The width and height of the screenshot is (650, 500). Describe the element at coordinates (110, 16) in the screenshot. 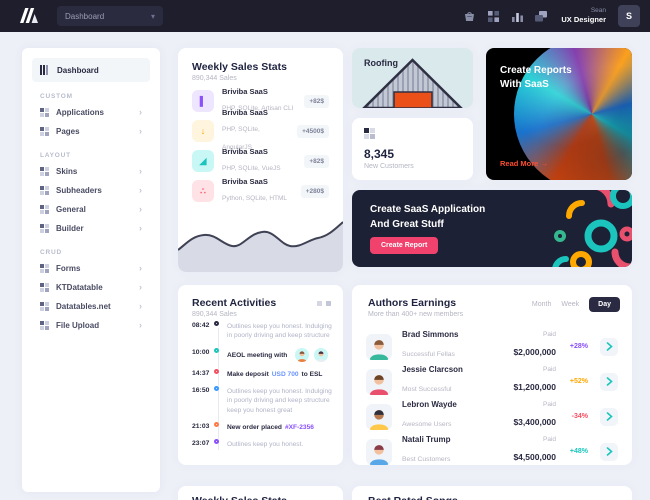

I see `page-select-dropdown: Dashboard ▾` at that location.